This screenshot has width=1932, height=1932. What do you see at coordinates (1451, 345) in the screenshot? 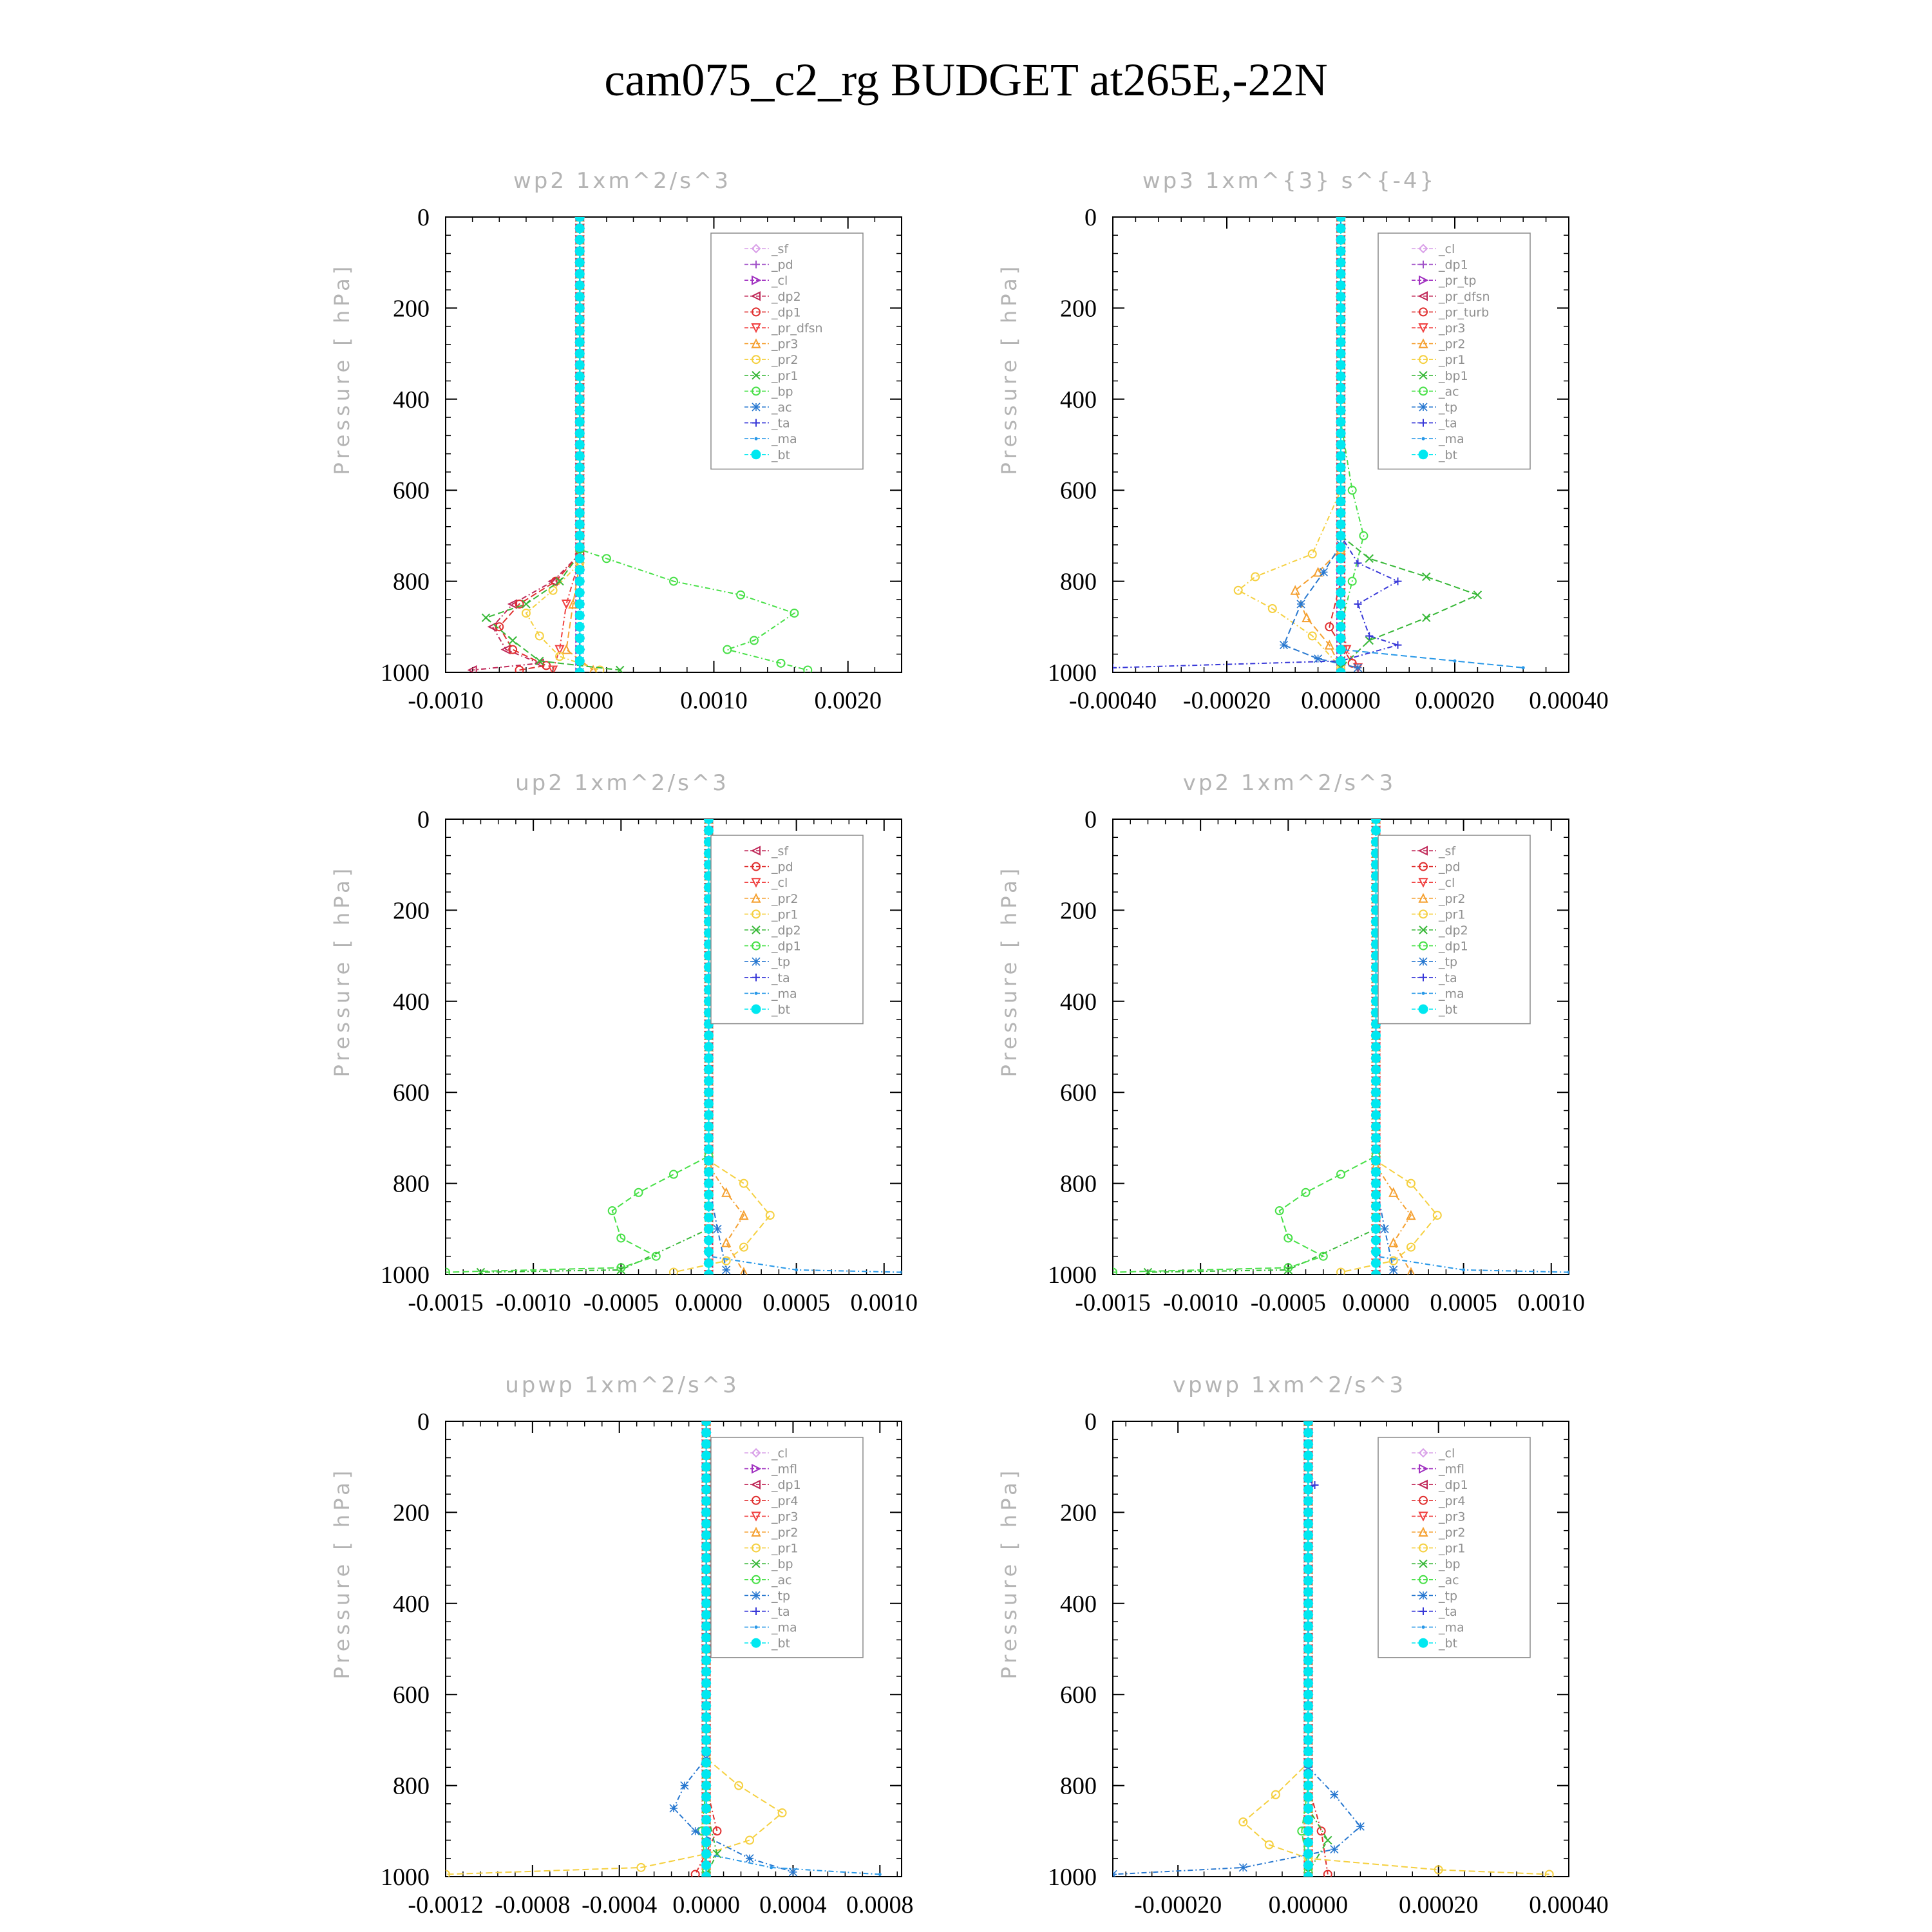
I see `legend-label: _pr2` at bounding box center [1451, 345].